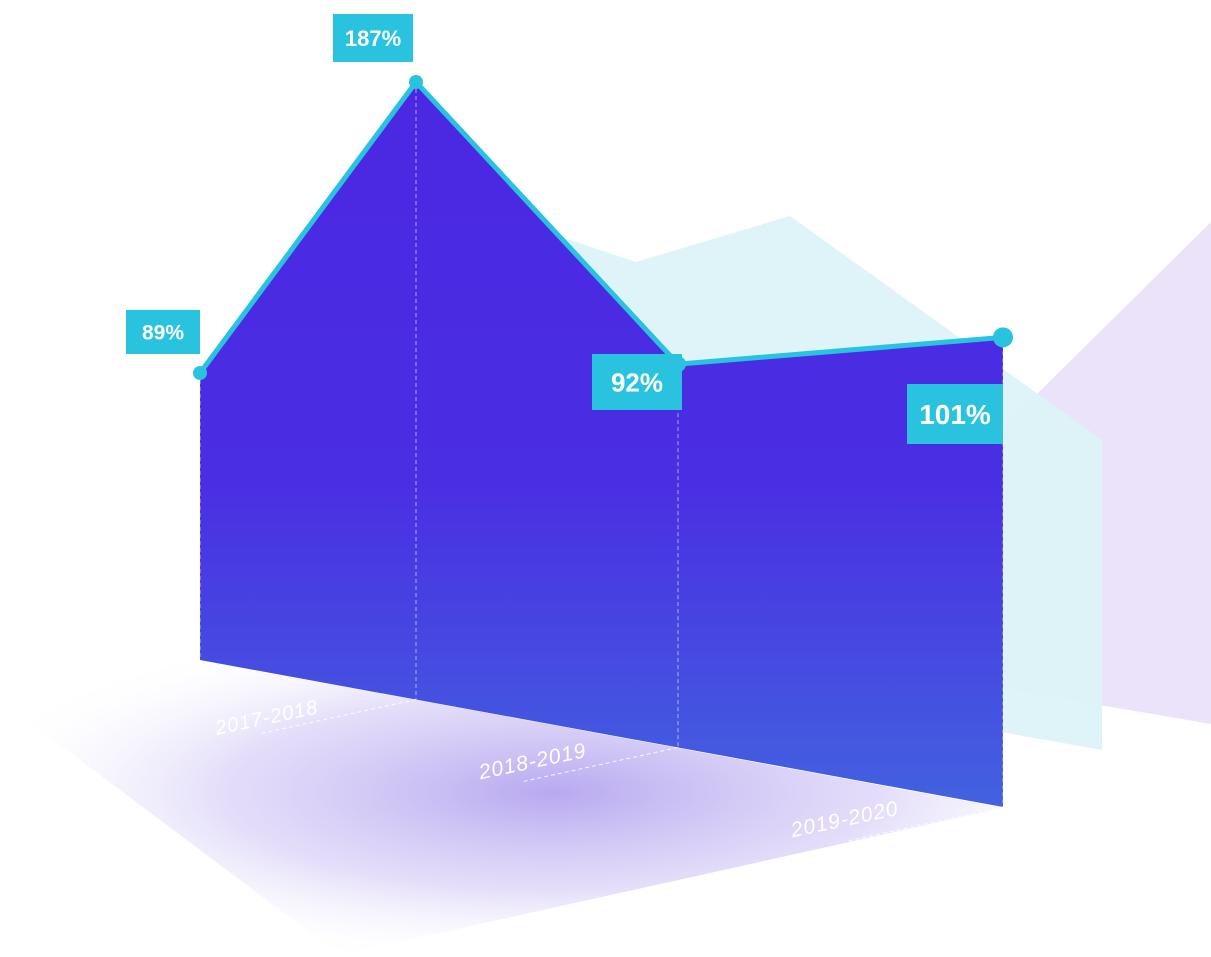  I want to click on value-label-2: 92%, so click(637, 382).